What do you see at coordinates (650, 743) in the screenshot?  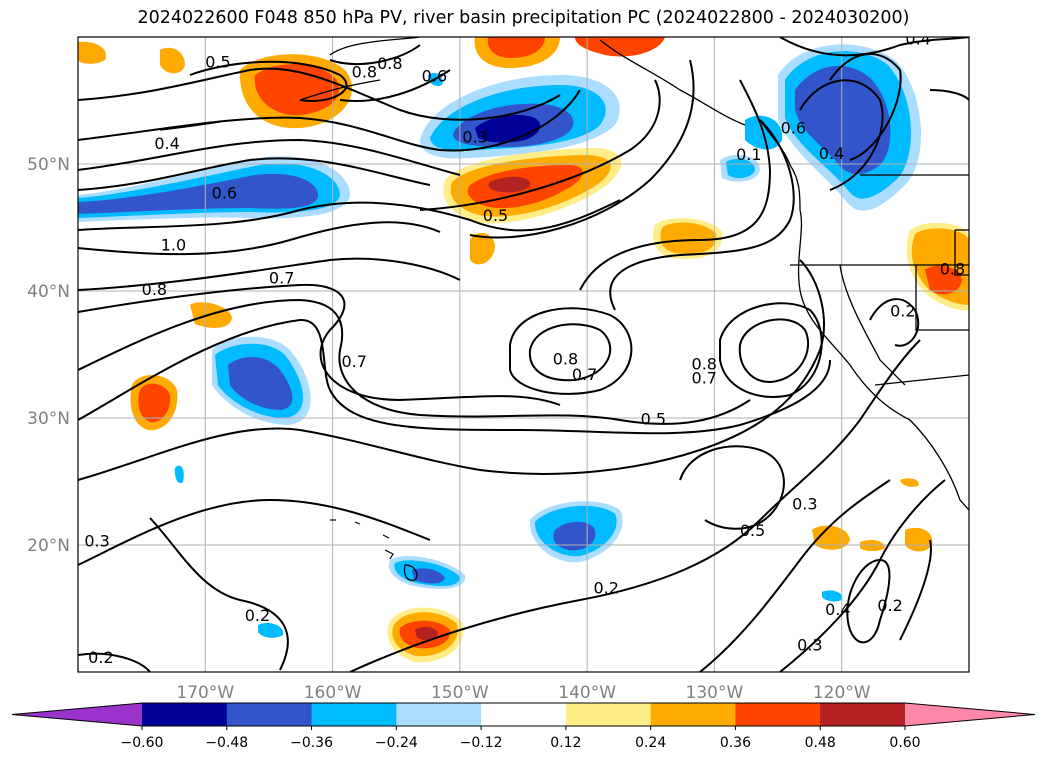 I see `colorbar-tick-label: 0.24` at bounding box center [650, 743].